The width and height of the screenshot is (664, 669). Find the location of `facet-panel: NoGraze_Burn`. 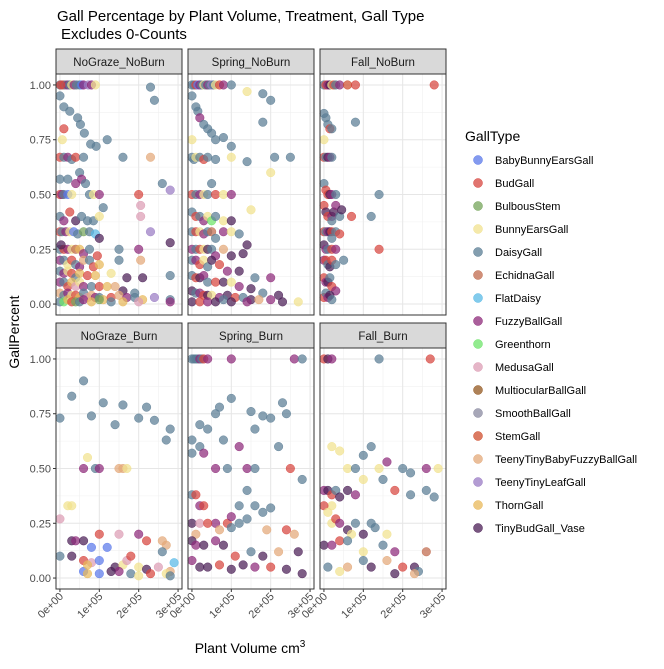

facet-panel: NoGraze_Burn is located at coordinates (119, 456).